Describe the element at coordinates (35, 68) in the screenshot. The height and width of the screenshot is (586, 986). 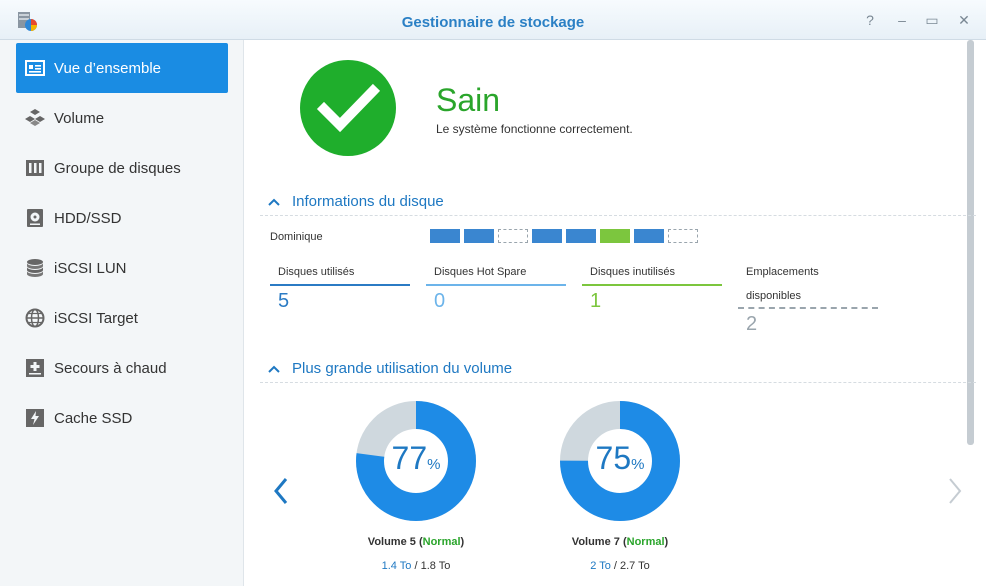
I see `overview-icon` at that location.